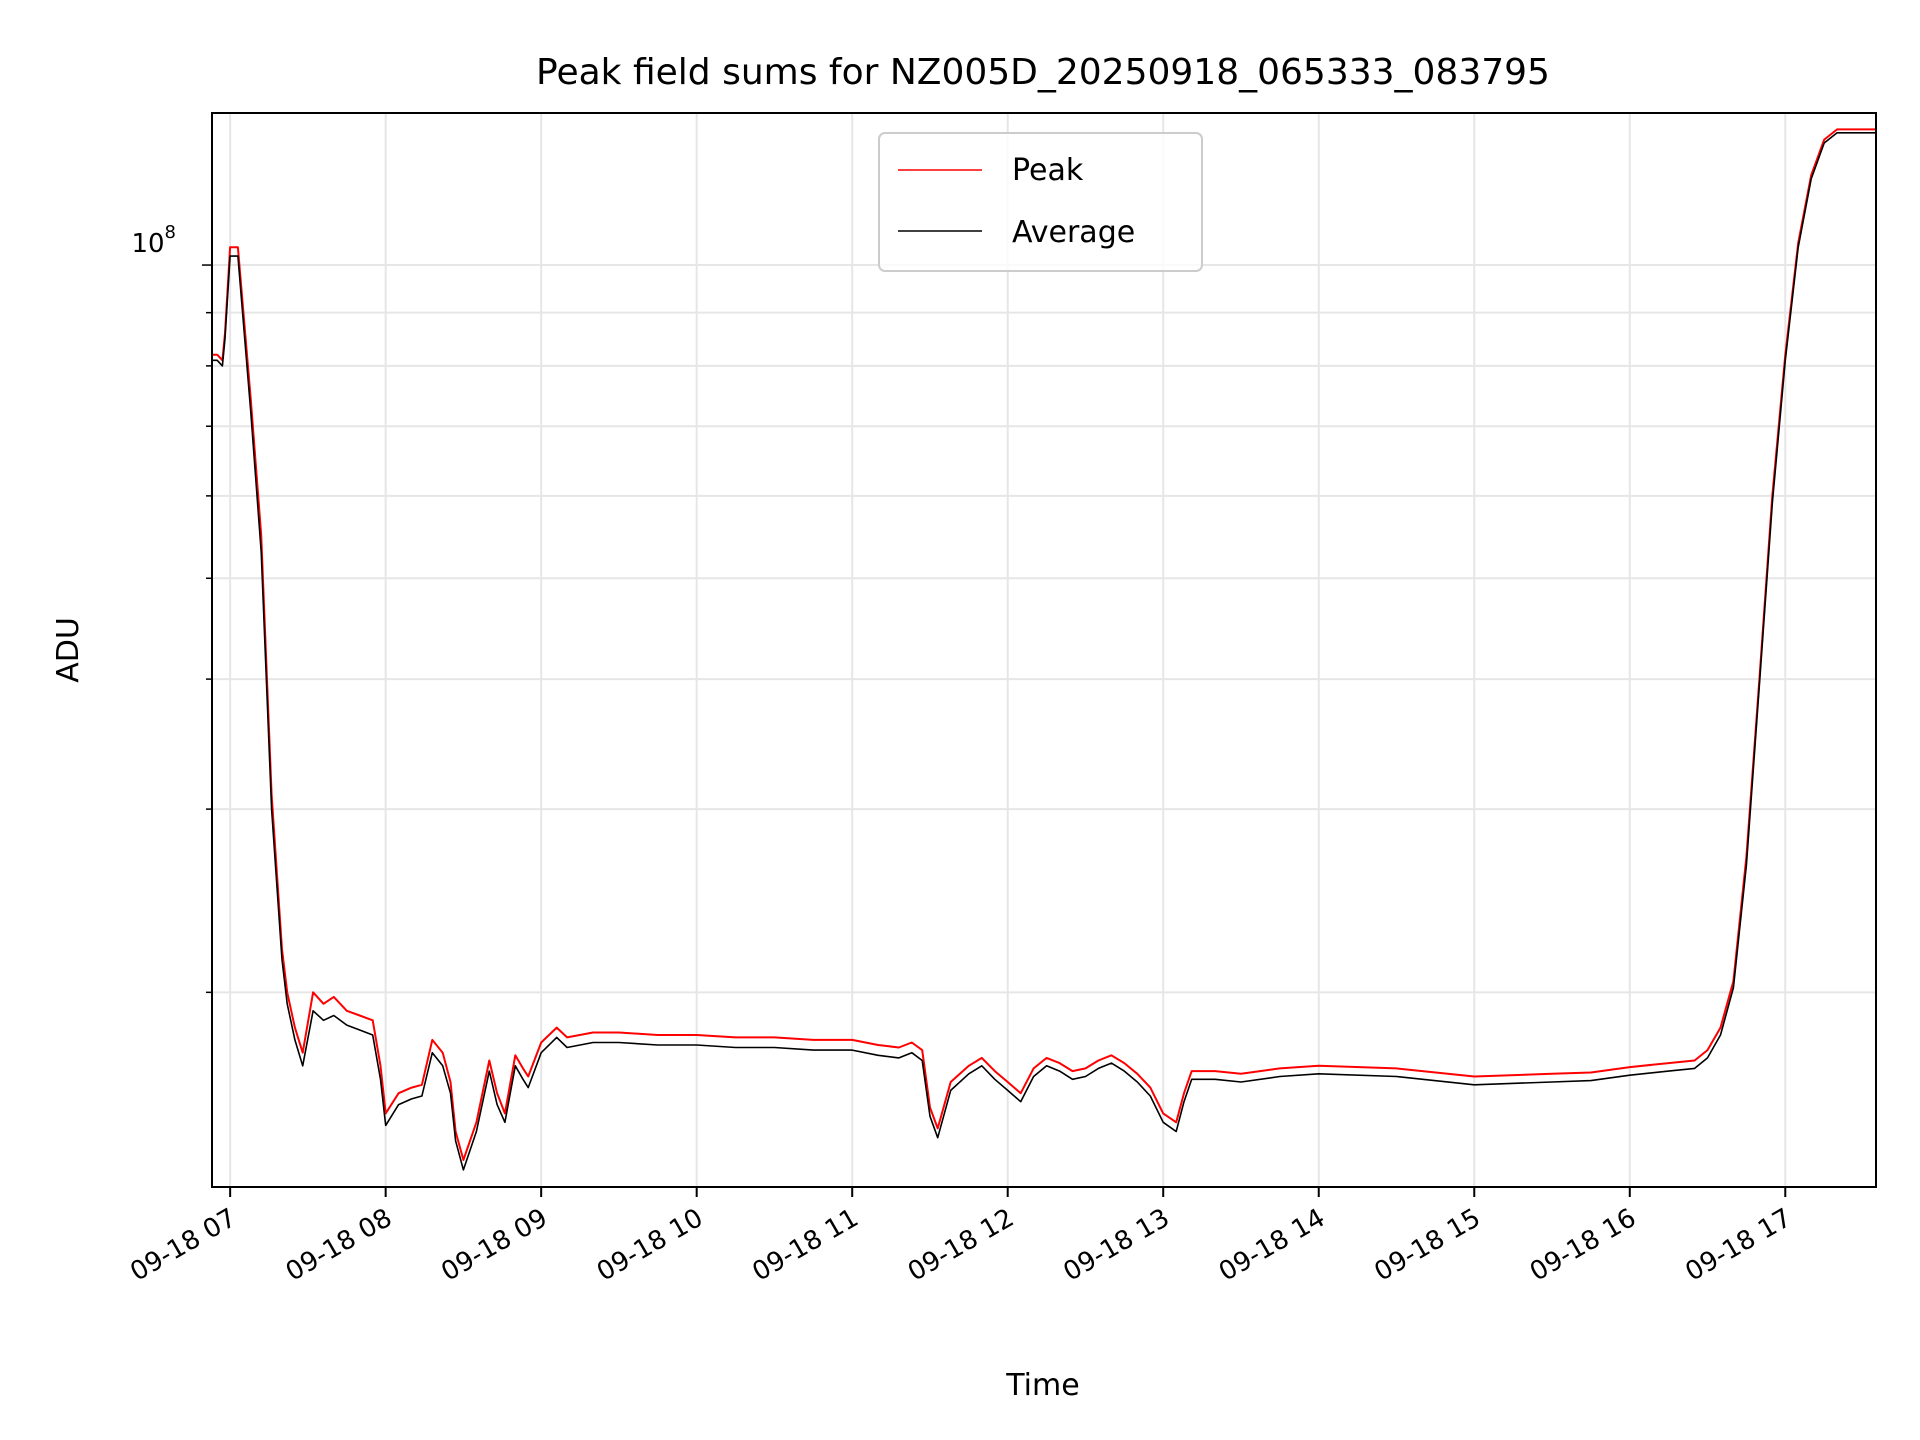 This screenshot has width=1920, height=1440. I want to click on y-axis: 108, so click(171, 608).